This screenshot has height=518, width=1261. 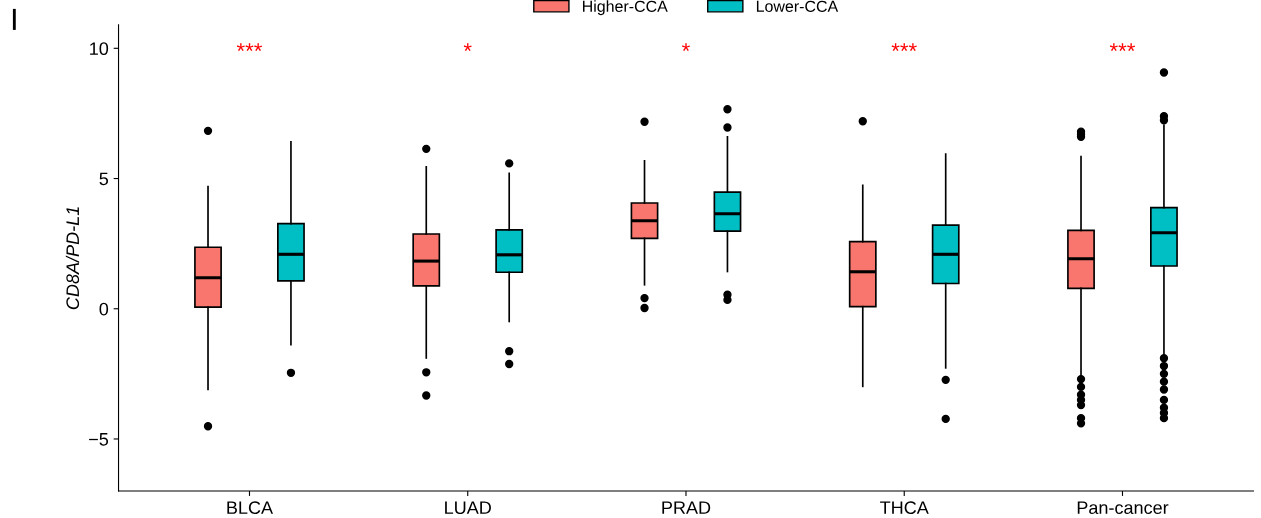 I want to click on legend-label: Lower-CCA, so click(x=797, y=6).